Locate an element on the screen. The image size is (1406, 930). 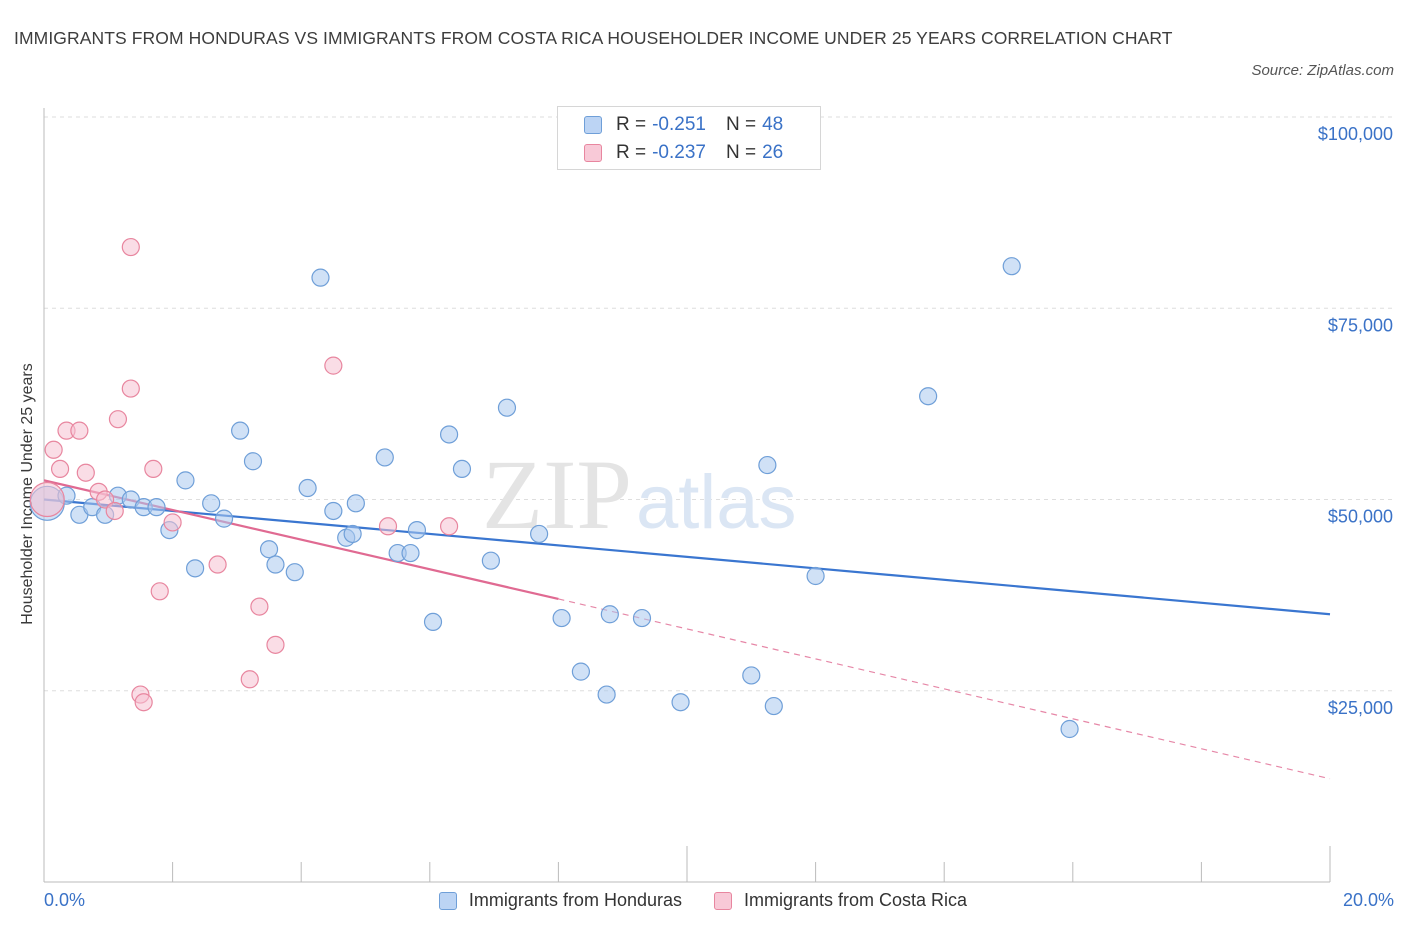
r-value: -0.237 is located at coordinates (679, 152).